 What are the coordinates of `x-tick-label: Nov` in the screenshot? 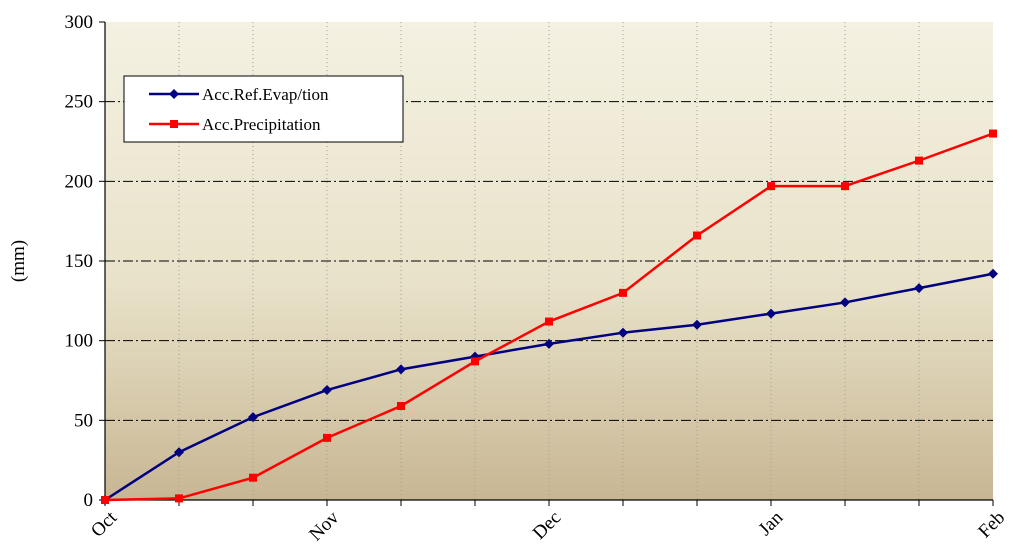 It's located at (324, 526).